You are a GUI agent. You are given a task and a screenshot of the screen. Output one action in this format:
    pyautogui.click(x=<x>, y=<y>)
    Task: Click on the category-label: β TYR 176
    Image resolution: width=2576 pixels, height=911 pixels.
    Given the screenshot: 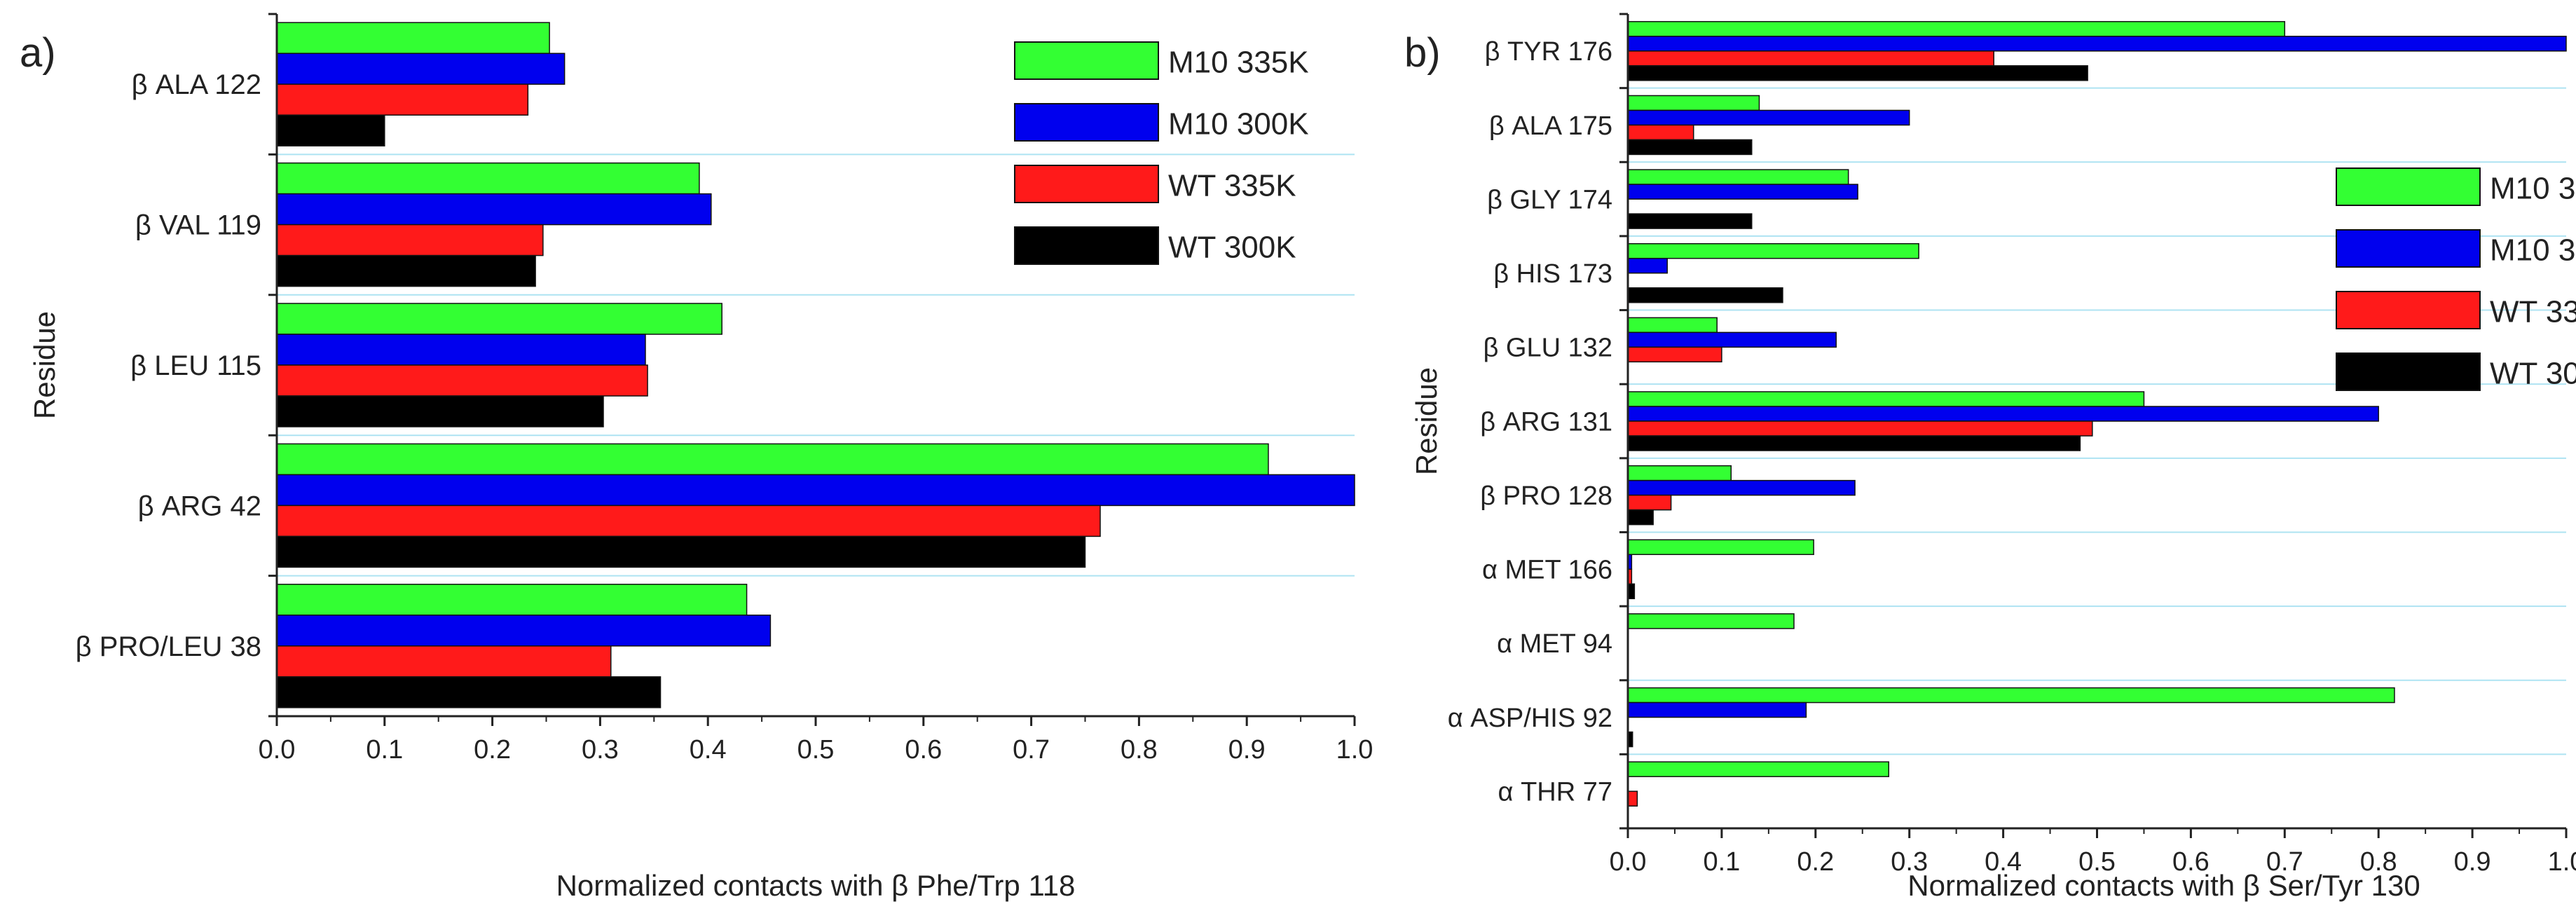 What is the action you would take?
    pyautogui.click(x=1548, y=52)
    